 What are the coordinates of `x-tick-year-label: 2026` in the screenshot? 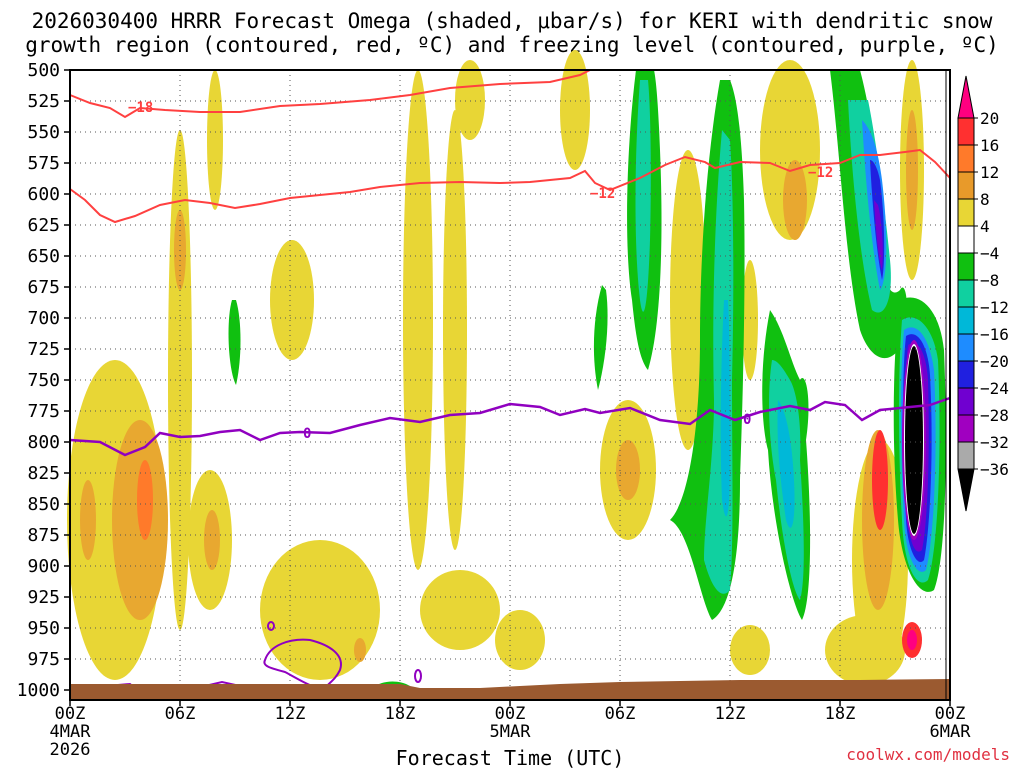 It's located at (70, 750).